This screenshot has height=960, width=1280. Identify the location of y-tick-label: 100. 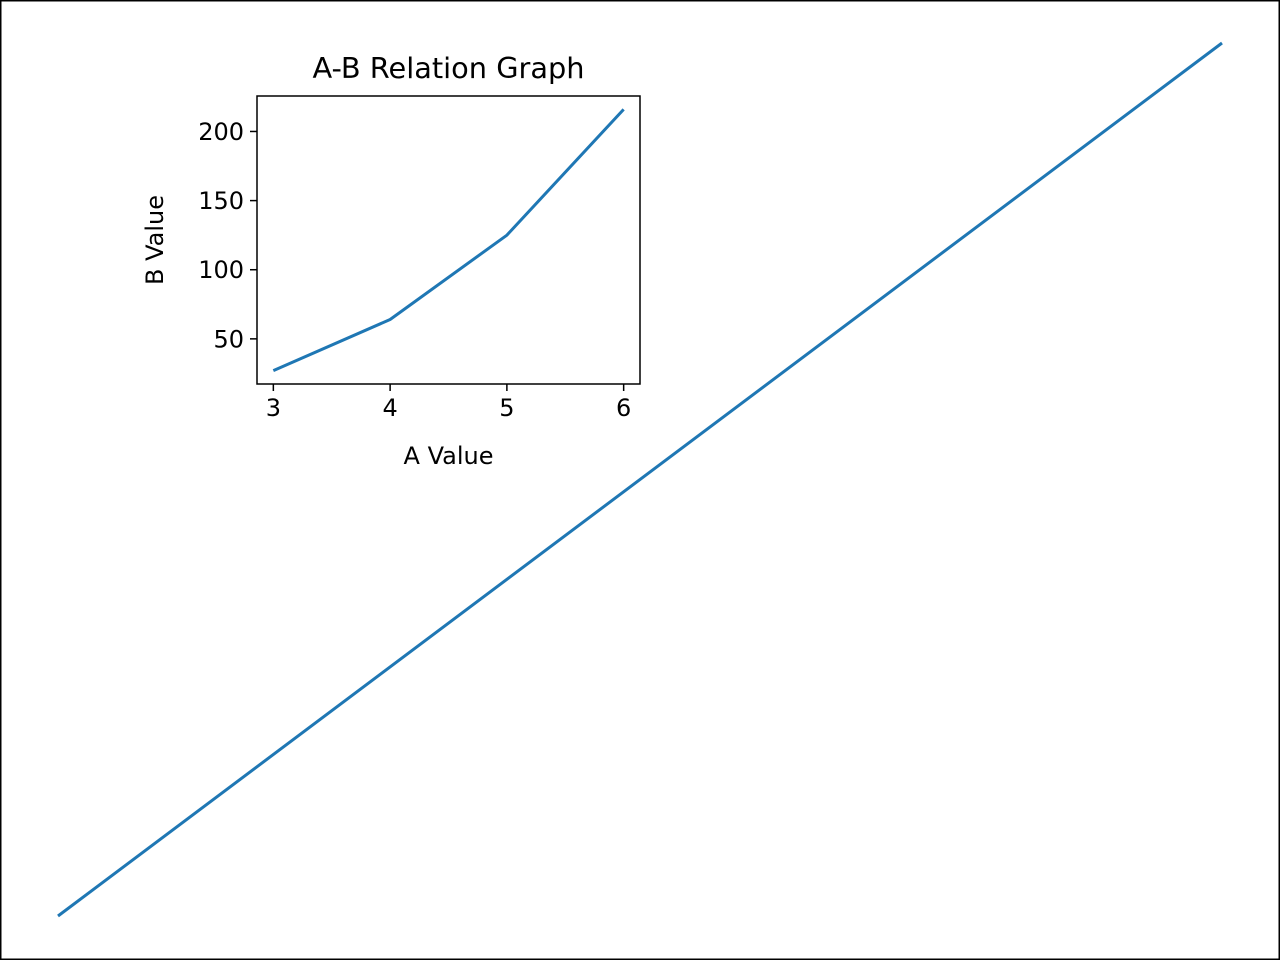
(221, 270).